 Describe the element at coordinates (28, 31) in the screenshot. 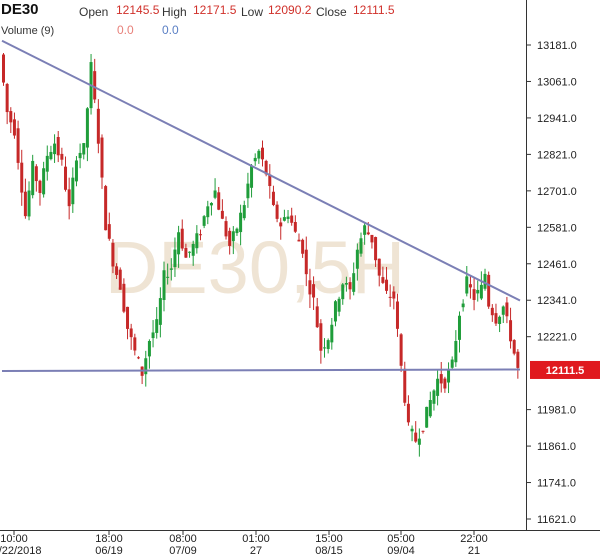

I see `volume-label: Volume (9)` at that location.